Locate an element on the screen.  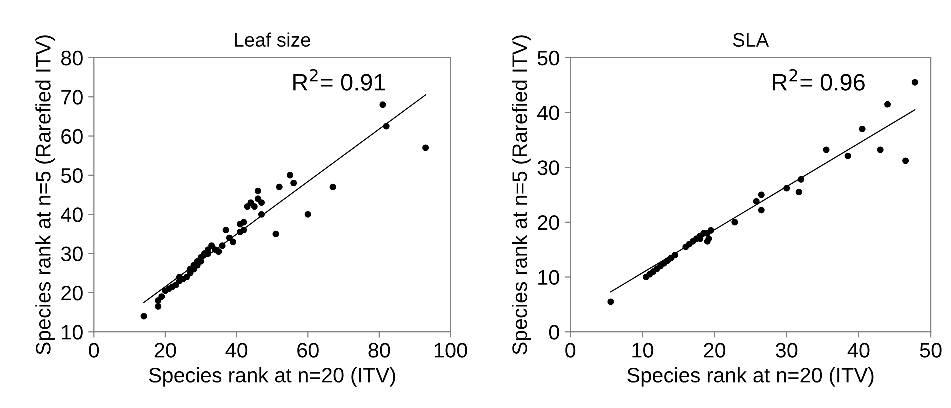
x-tick-label: 10 is located at coordinates (643, 350).